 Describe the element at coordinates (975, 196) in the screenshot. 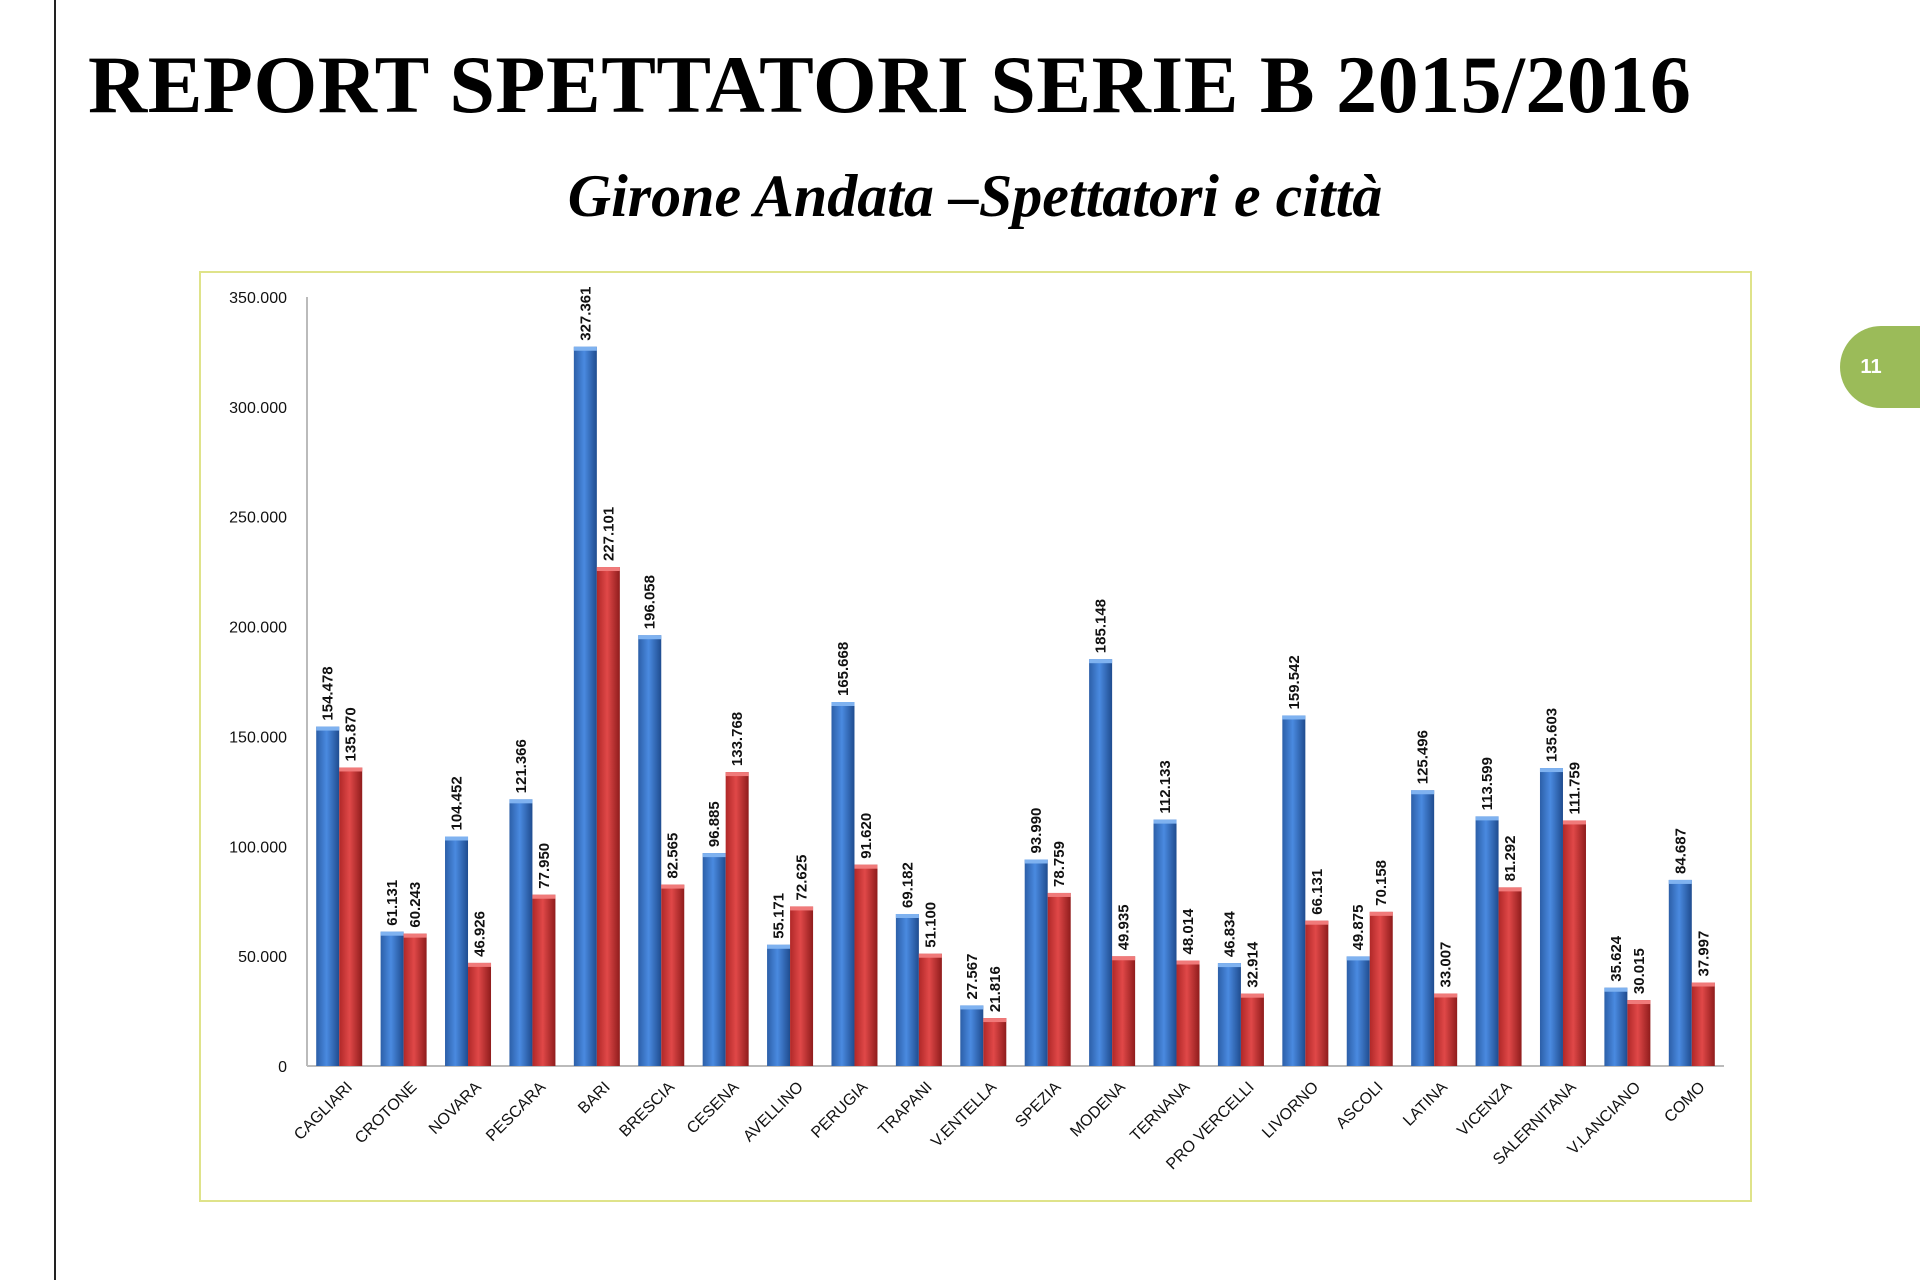

I see `chart-subtitle: Girone Andata –Spettatori e città` at that location.